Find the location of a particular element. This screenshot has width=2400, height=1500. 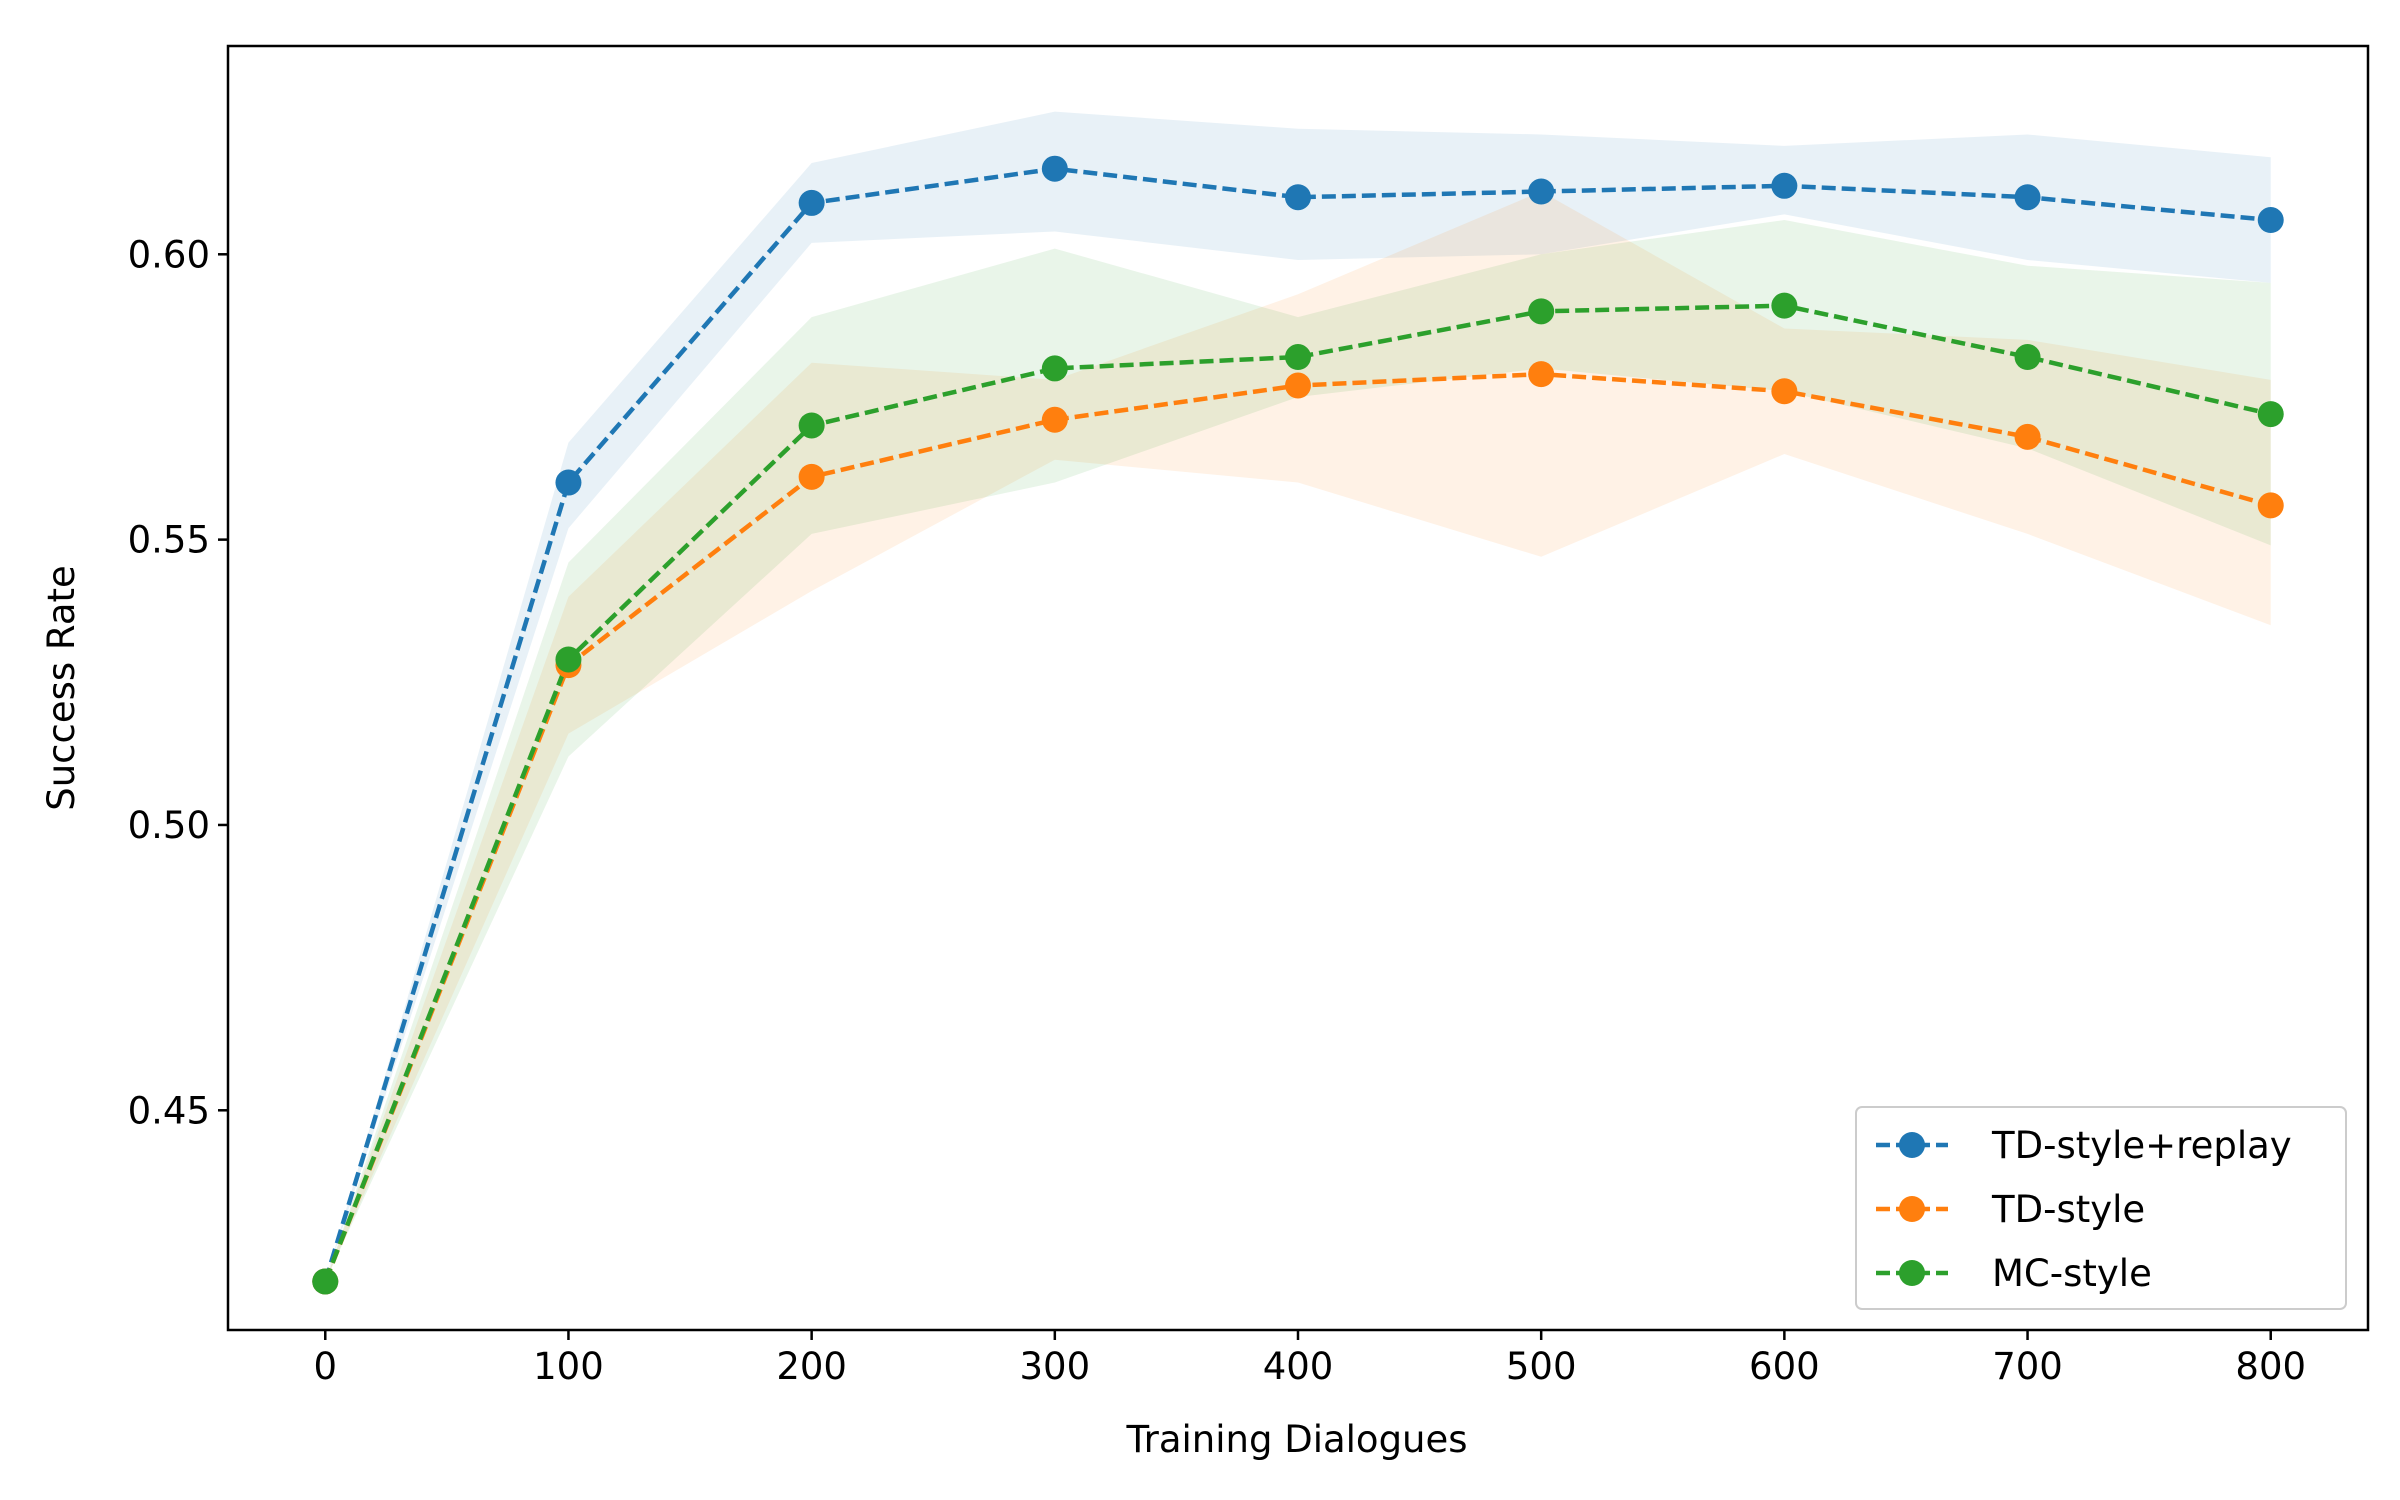

x-tick-label: 0 is located at coordinates (325, 1366).